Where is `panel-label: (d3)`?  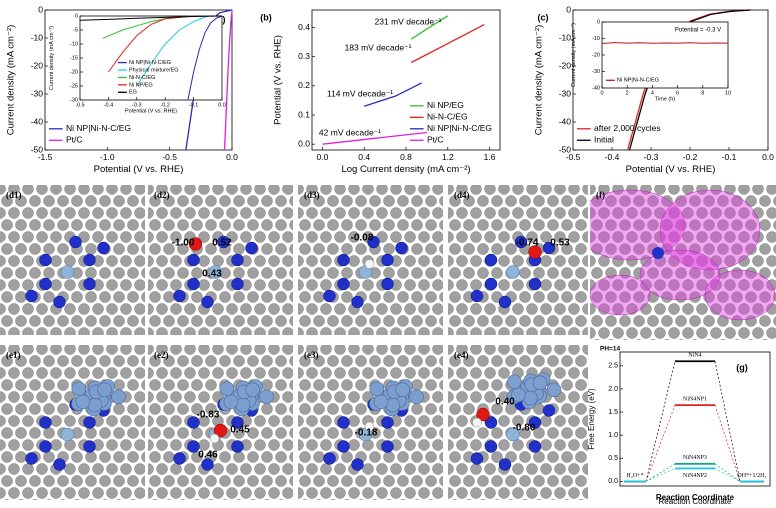 panel-label: (d3) is located at coordinates (312, 195).